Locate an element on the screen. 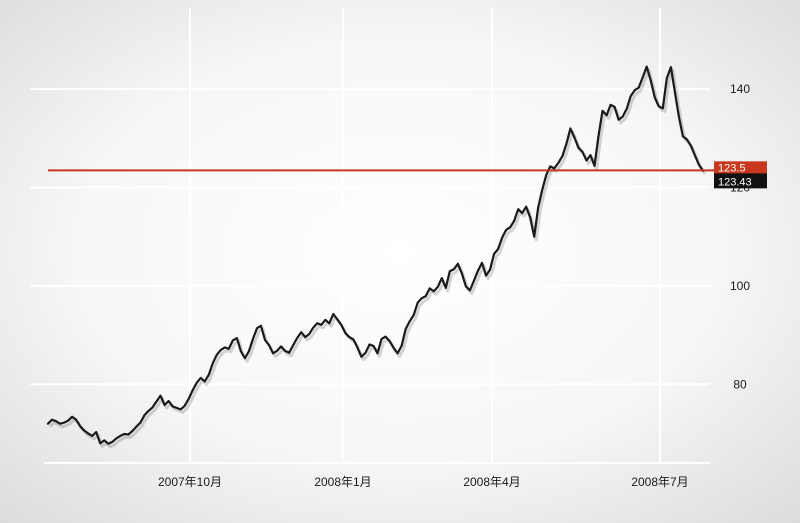  x-tick-label: 2008年1月 is located at coordinates (342, 482).